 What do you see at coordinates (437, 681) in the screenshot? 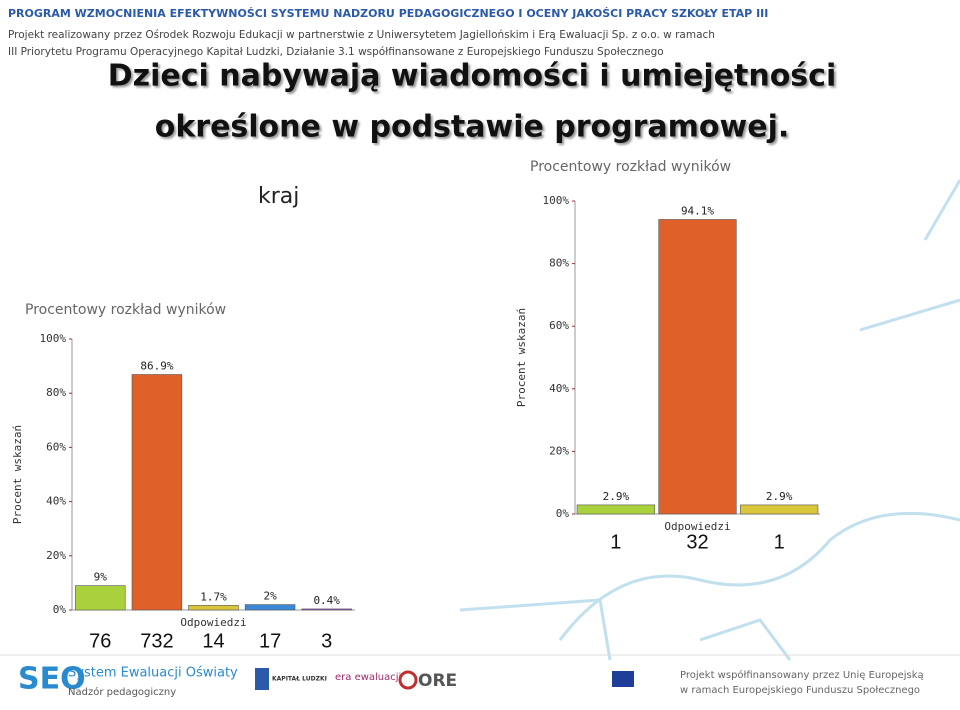
I see `footer-ore: ORE` at bounding box center [437, 681].